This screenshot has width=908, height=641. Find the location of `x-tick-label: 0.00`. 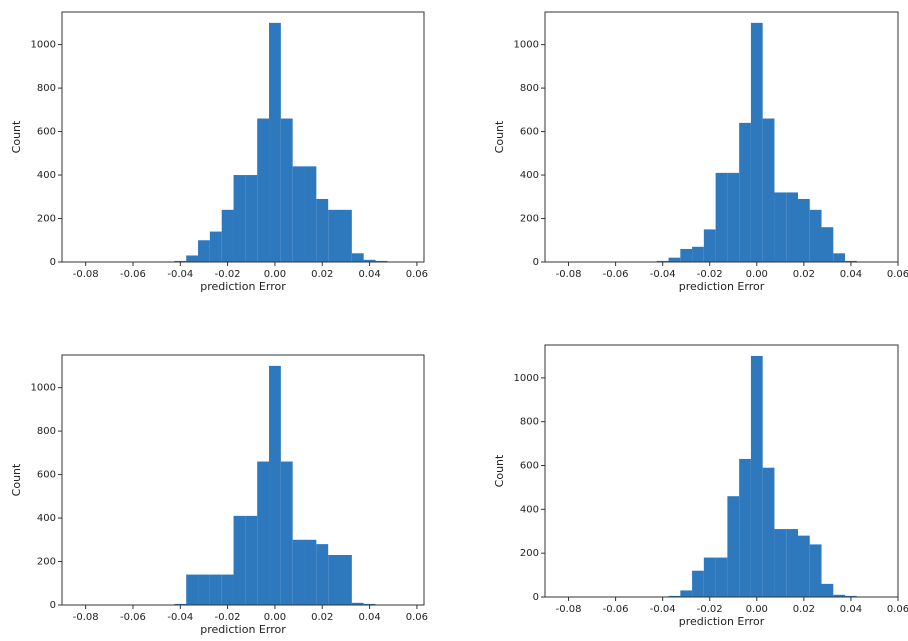

x-tick-label: 0.00 is located at coordinates (757, 609).